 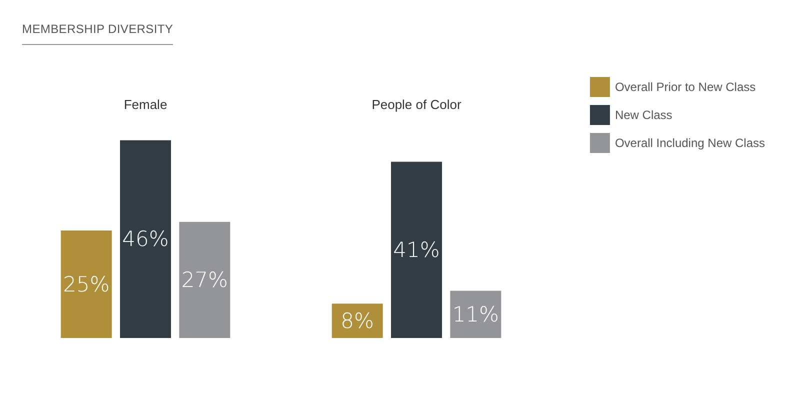 What do you see at coordinates (146, 104) in the screenshot?
I see `x-tick-label: Female` at bounding box center [146, 104].